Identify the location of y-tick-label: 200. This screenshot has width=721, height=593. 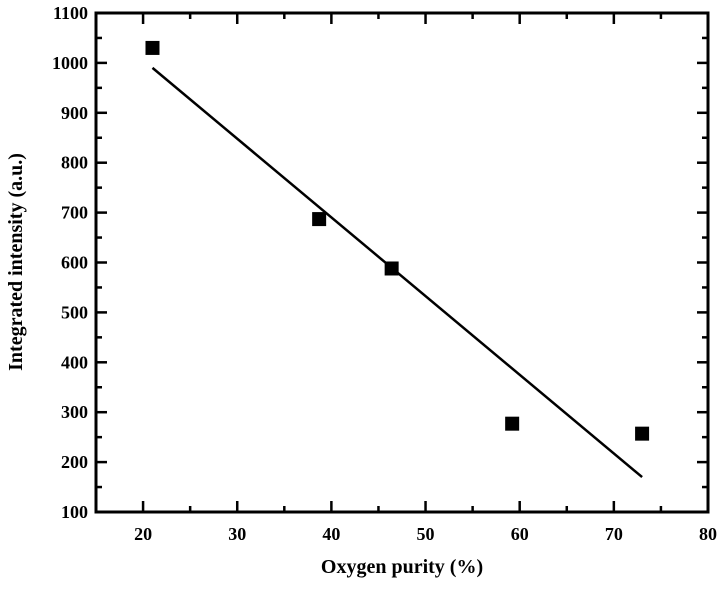
(74, 462).